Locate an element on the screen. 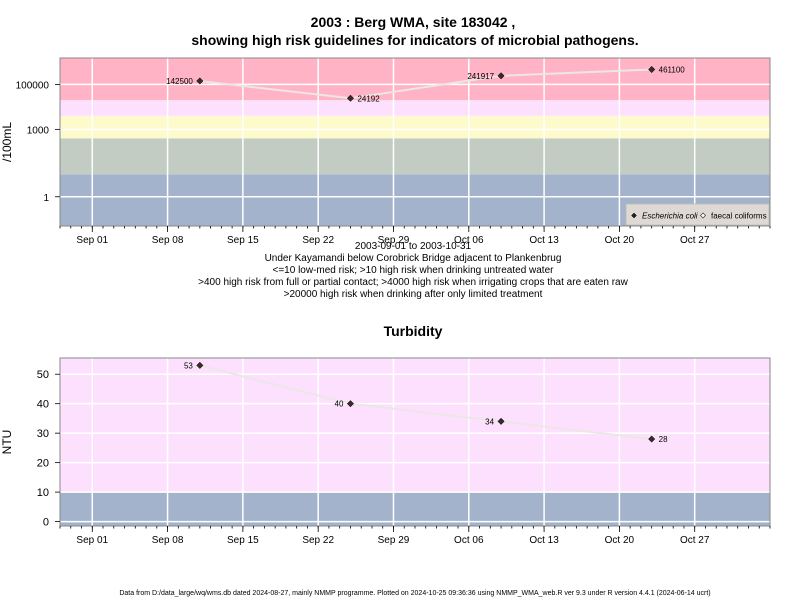  y-tick-label-2: 100000 is located at coordinates (33, 85).